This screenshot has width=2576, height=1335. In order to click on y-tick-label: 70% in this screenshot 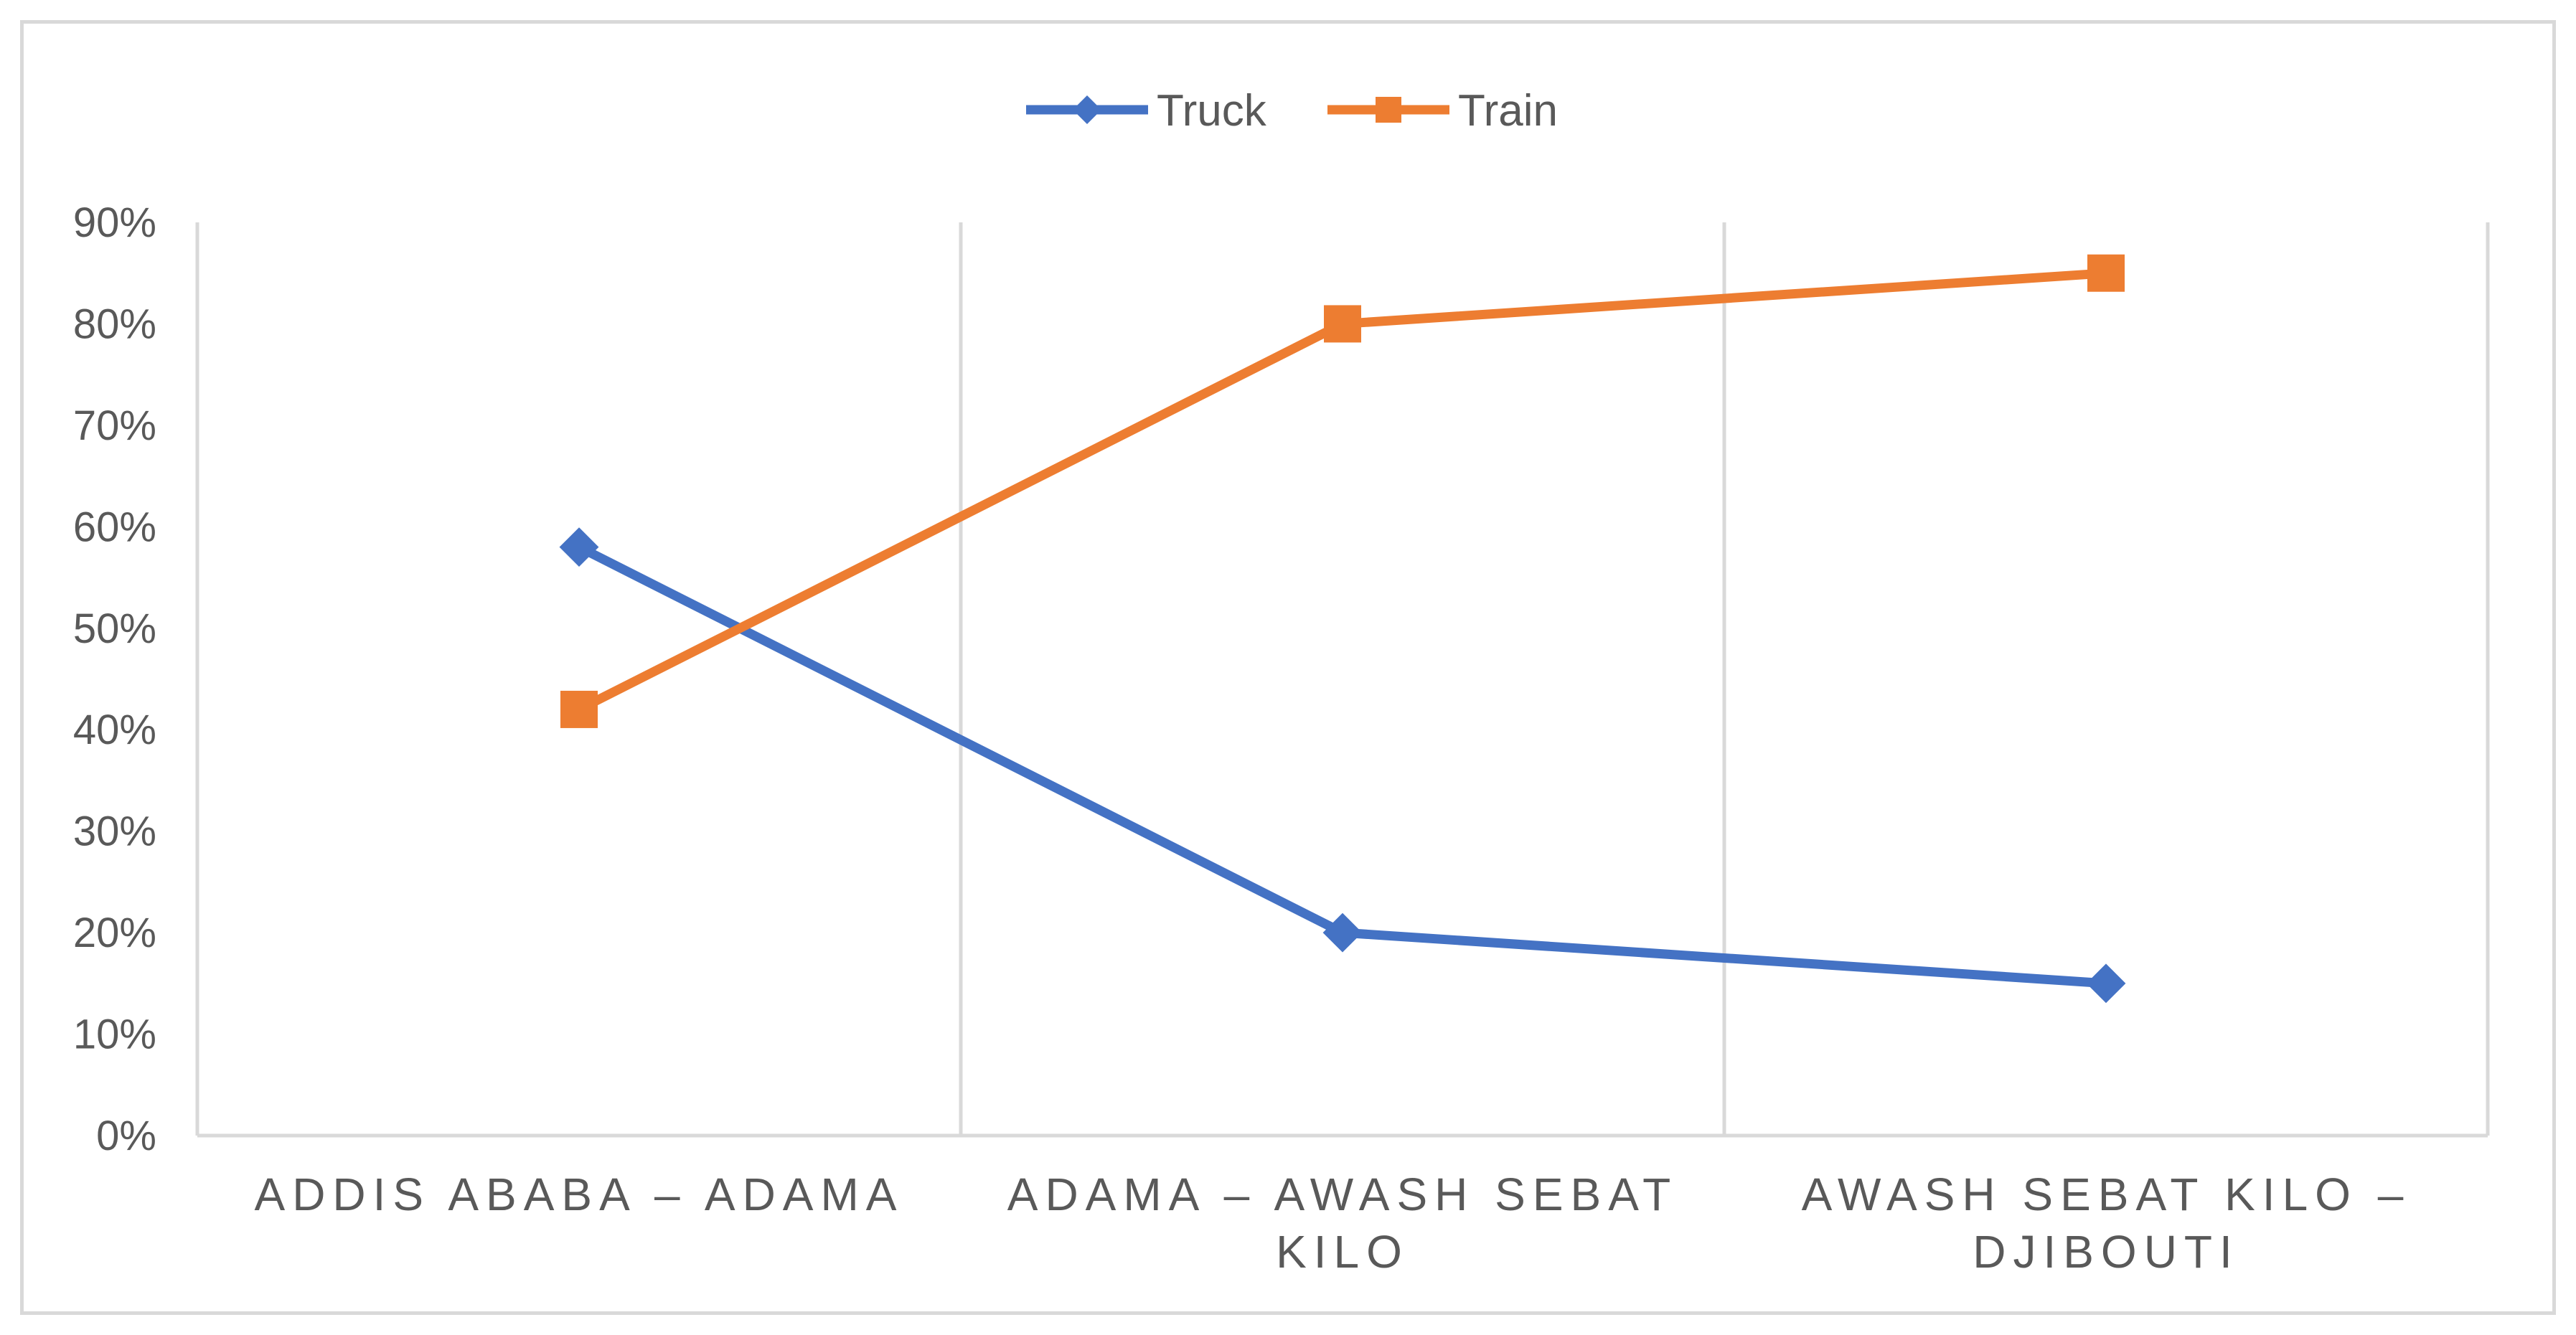, I will do `click(114, 425)`.